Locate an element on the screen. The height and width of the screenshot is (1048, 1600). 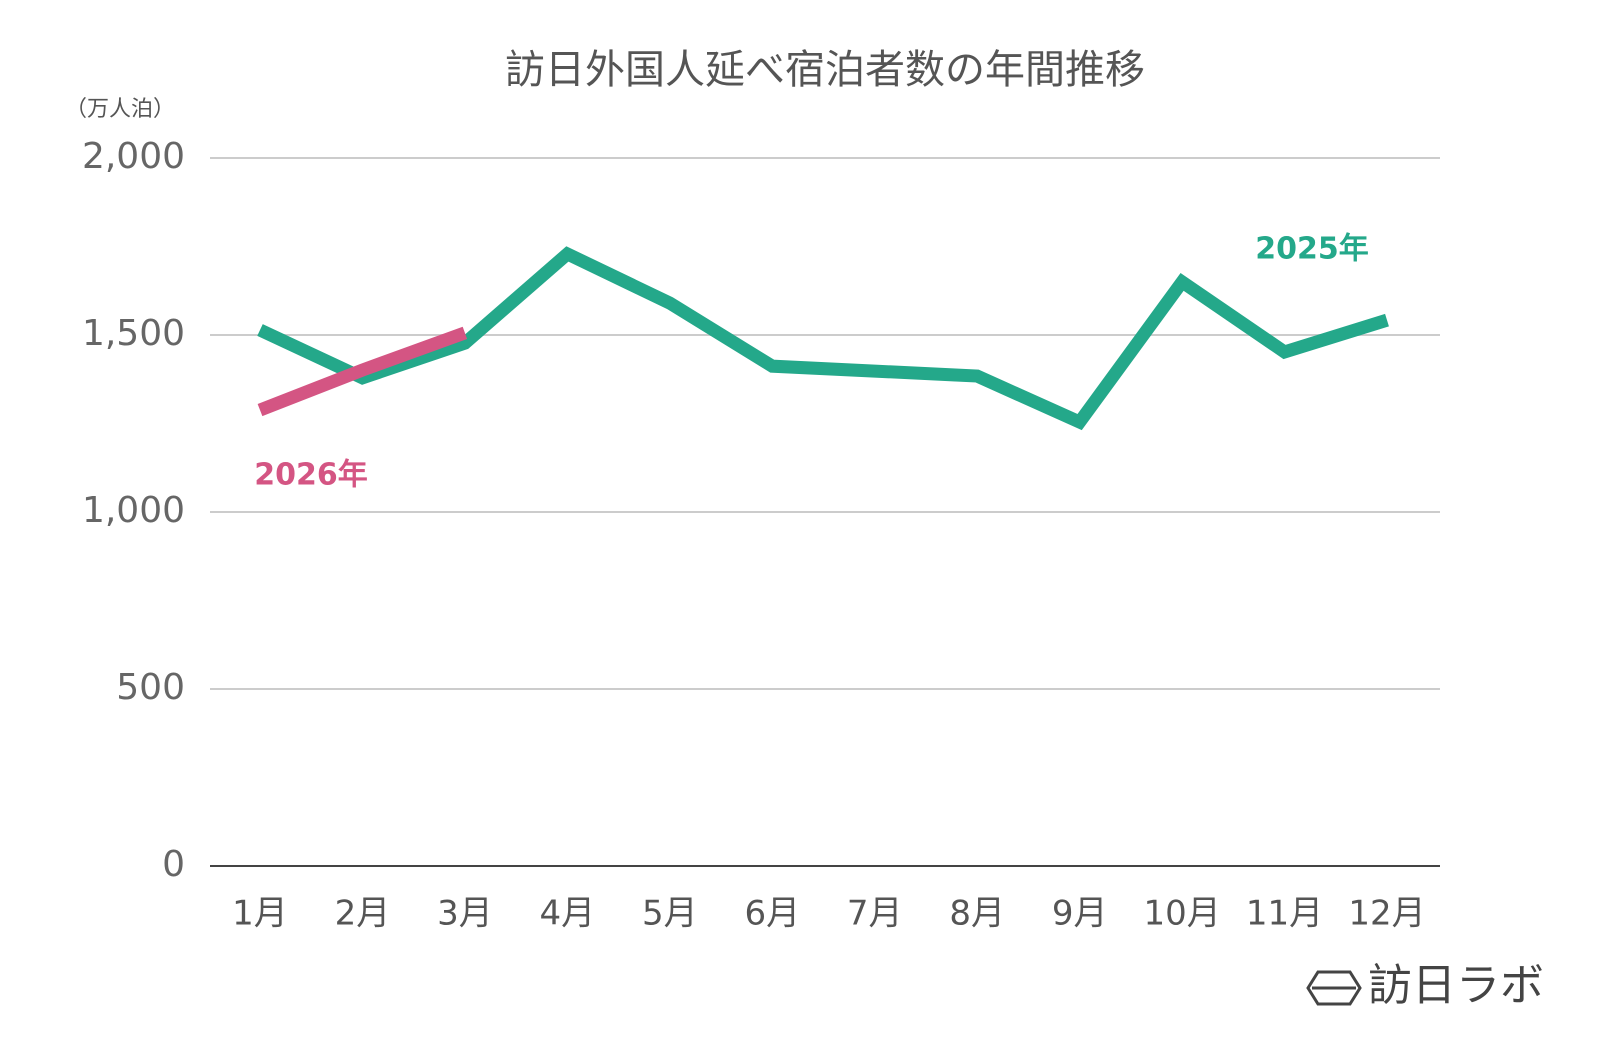
x-tick-label: 6月 is located at coordinates (772, 914).